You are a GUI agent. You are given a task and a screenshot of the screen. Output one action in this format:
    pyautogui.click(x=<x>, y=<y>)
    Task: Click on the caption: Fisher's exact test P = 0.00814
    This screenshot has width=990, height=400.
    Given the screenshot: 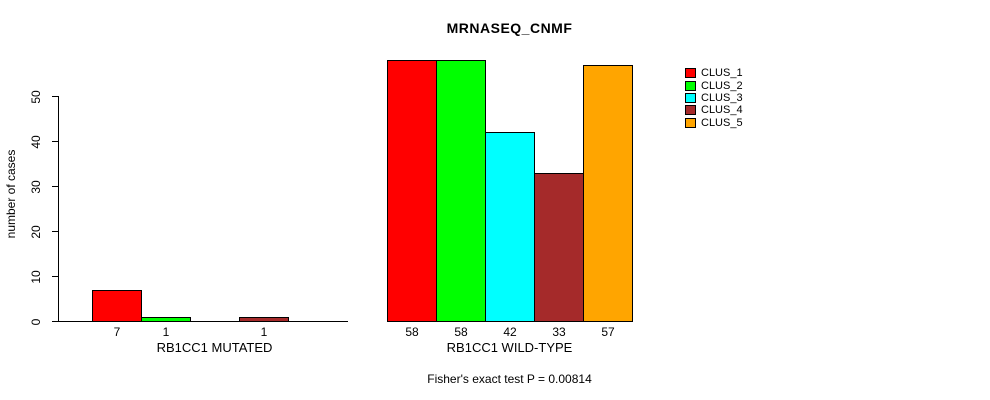 What is the action you would take?
    pyautogui.click(x=509, y=379)
    